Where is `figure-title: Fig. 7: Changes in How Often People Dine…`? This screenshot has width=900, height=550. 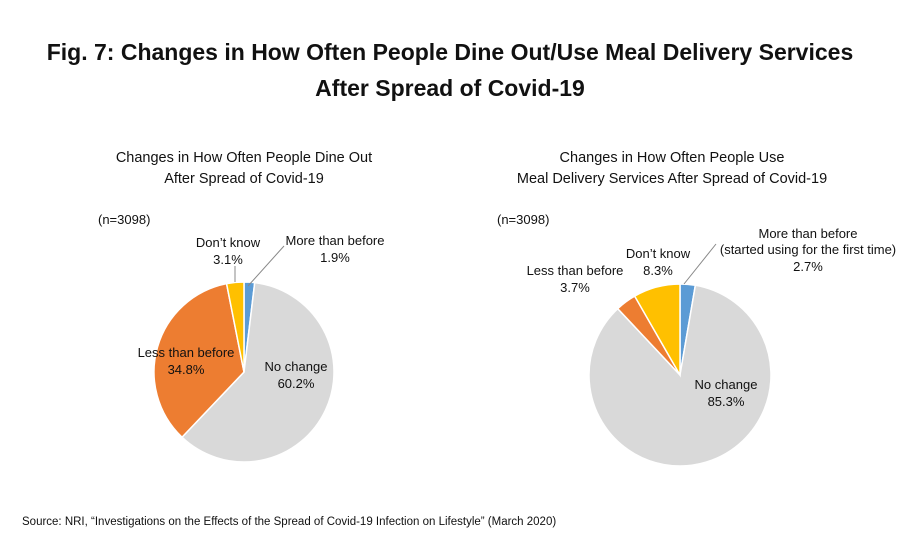
figure-title: Fig. 7: Changes in How Often People Dine… is located at coordinates (450, 70).